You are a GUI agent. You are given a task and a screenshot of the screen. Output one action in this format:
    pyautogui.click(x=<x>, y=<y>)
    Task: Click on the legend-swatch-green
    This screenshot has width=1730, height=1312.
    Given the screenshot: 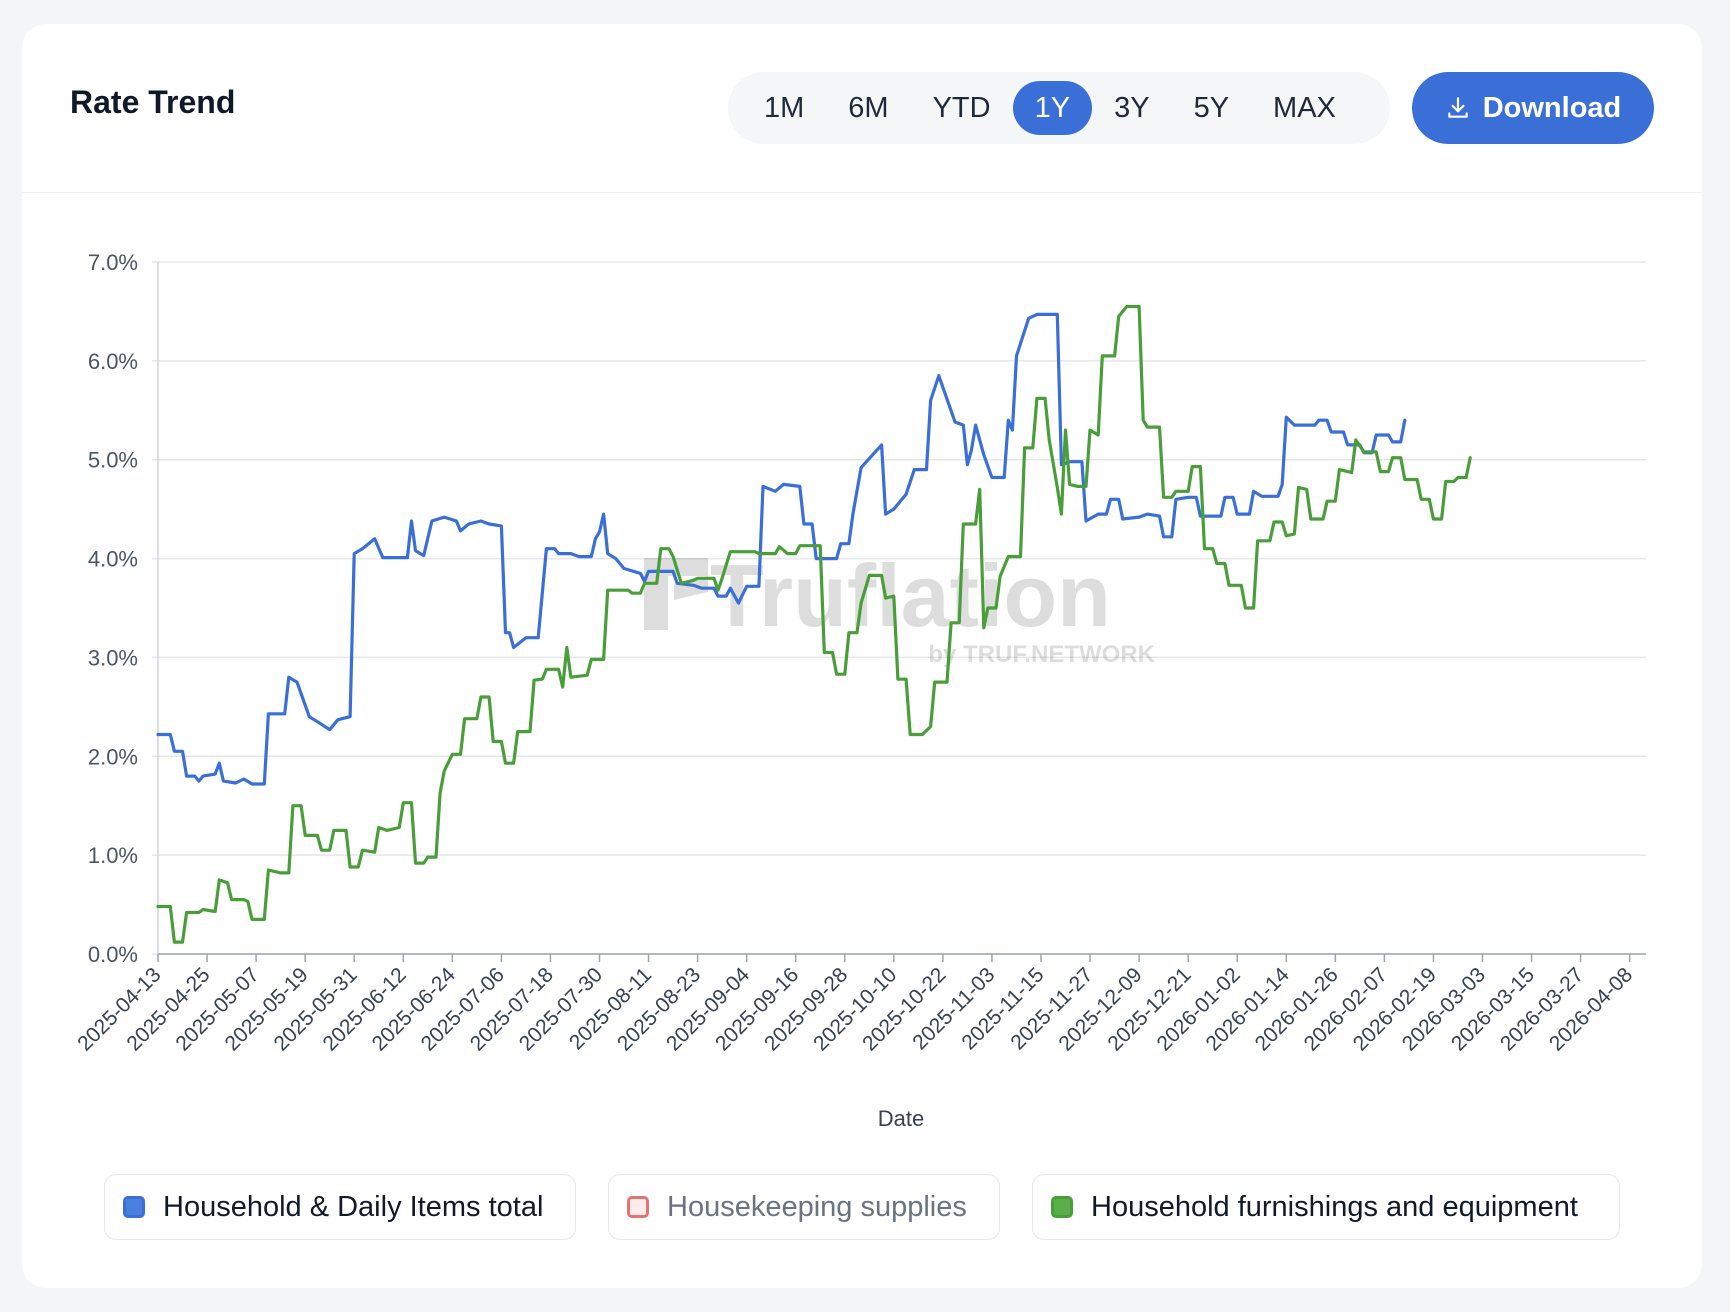 What is the action you would take?
    pyautogui.click(x=1062, y=1207)
    